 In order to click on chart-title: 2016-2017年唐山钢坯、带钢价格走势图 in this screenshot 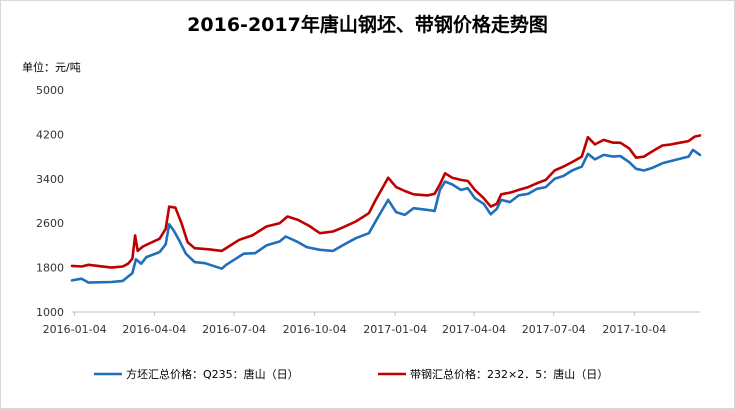, I will do `click(367, 25)`.